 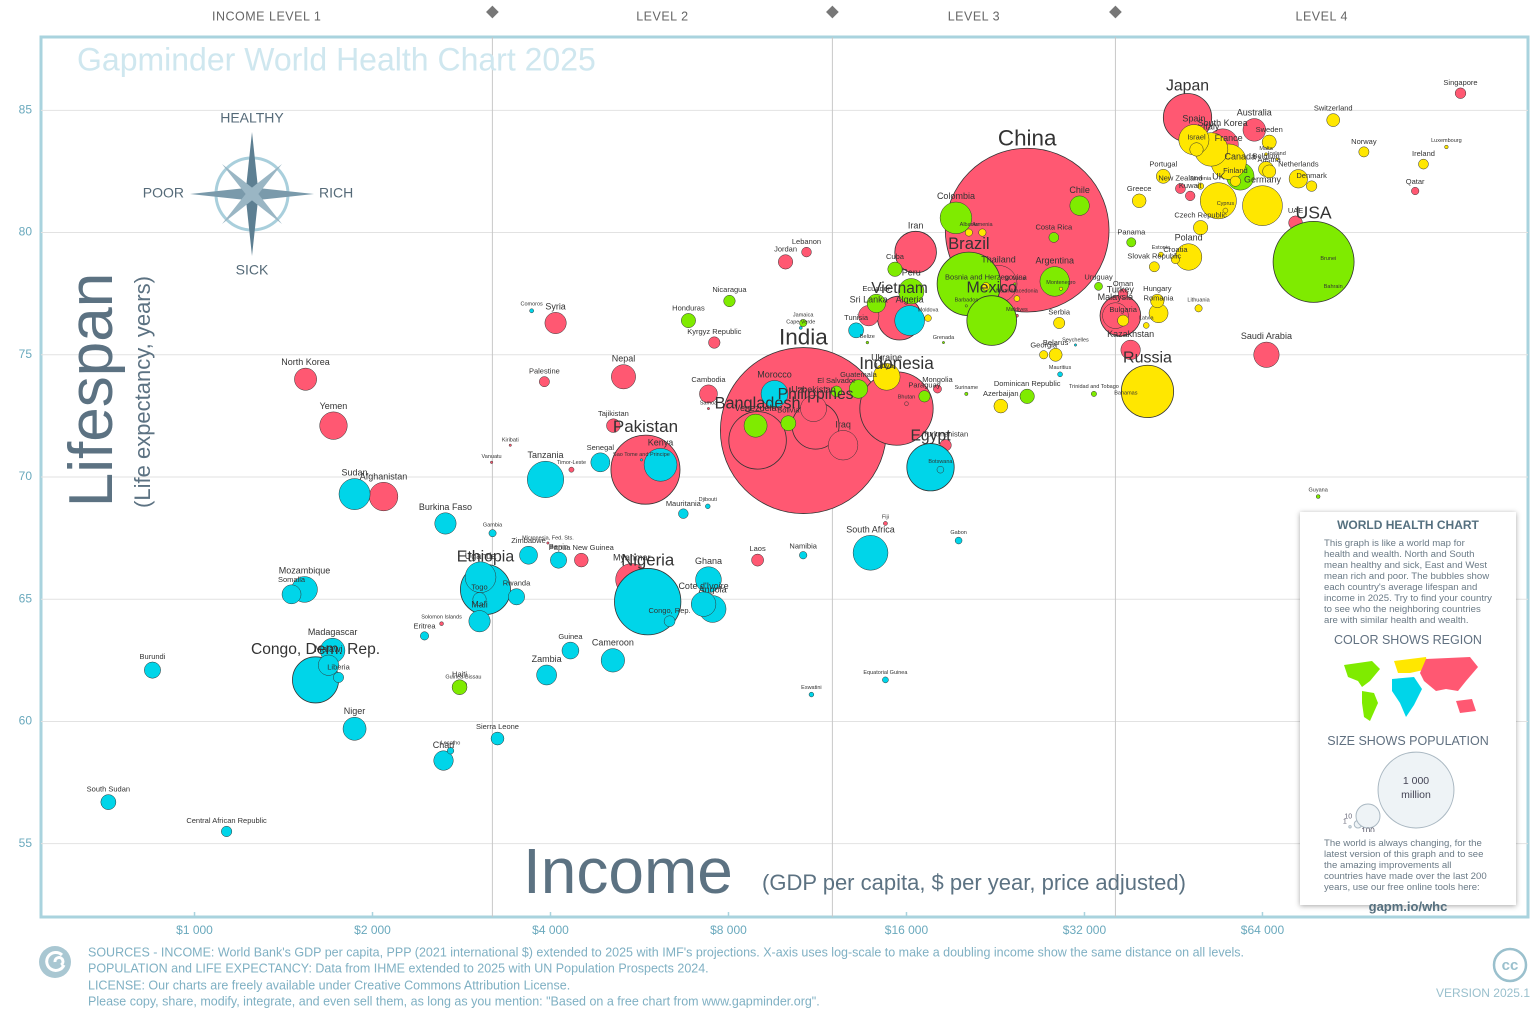 What do you see at coordinates (194, 930) in the screenshot?
I see `x-tick-label: $1 000` at bounding box center [194, 930].